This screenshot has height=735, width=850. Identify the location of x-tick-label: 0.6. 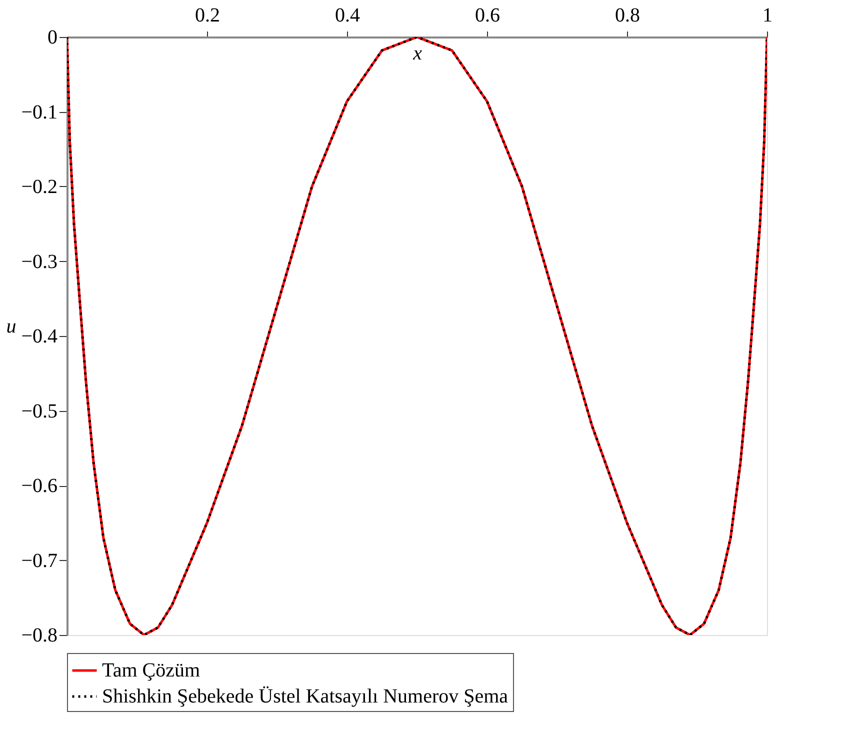
(487, 15).